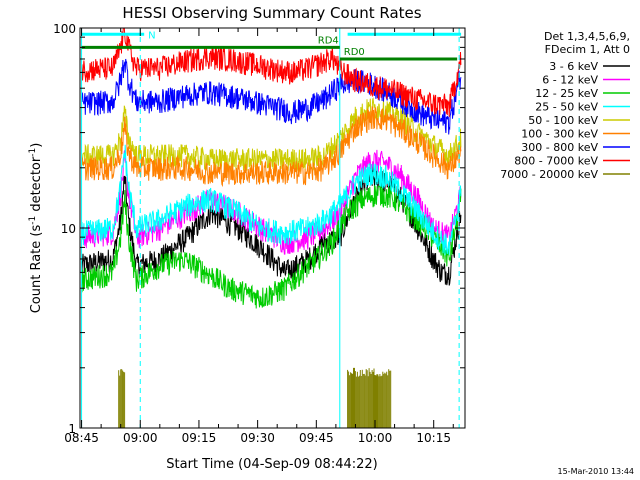 This screenshot has height=480, width=640. What do you see at coordinates (199, 438) in the screenshot?
I see `x-tick-label: 09:15` at bounding box center [199, 438].